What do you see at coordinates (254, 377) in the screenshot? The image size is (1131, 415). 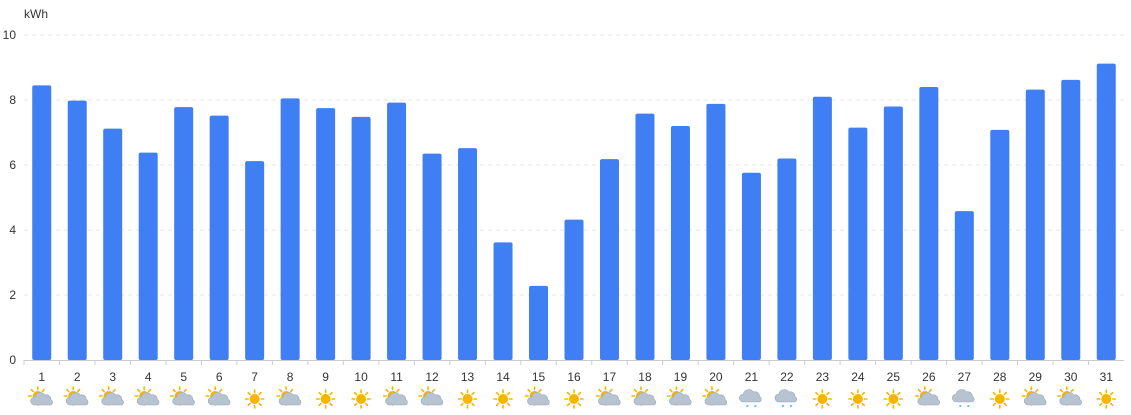 I see `x-tick-label: 7` at bounding box center [254, 377].